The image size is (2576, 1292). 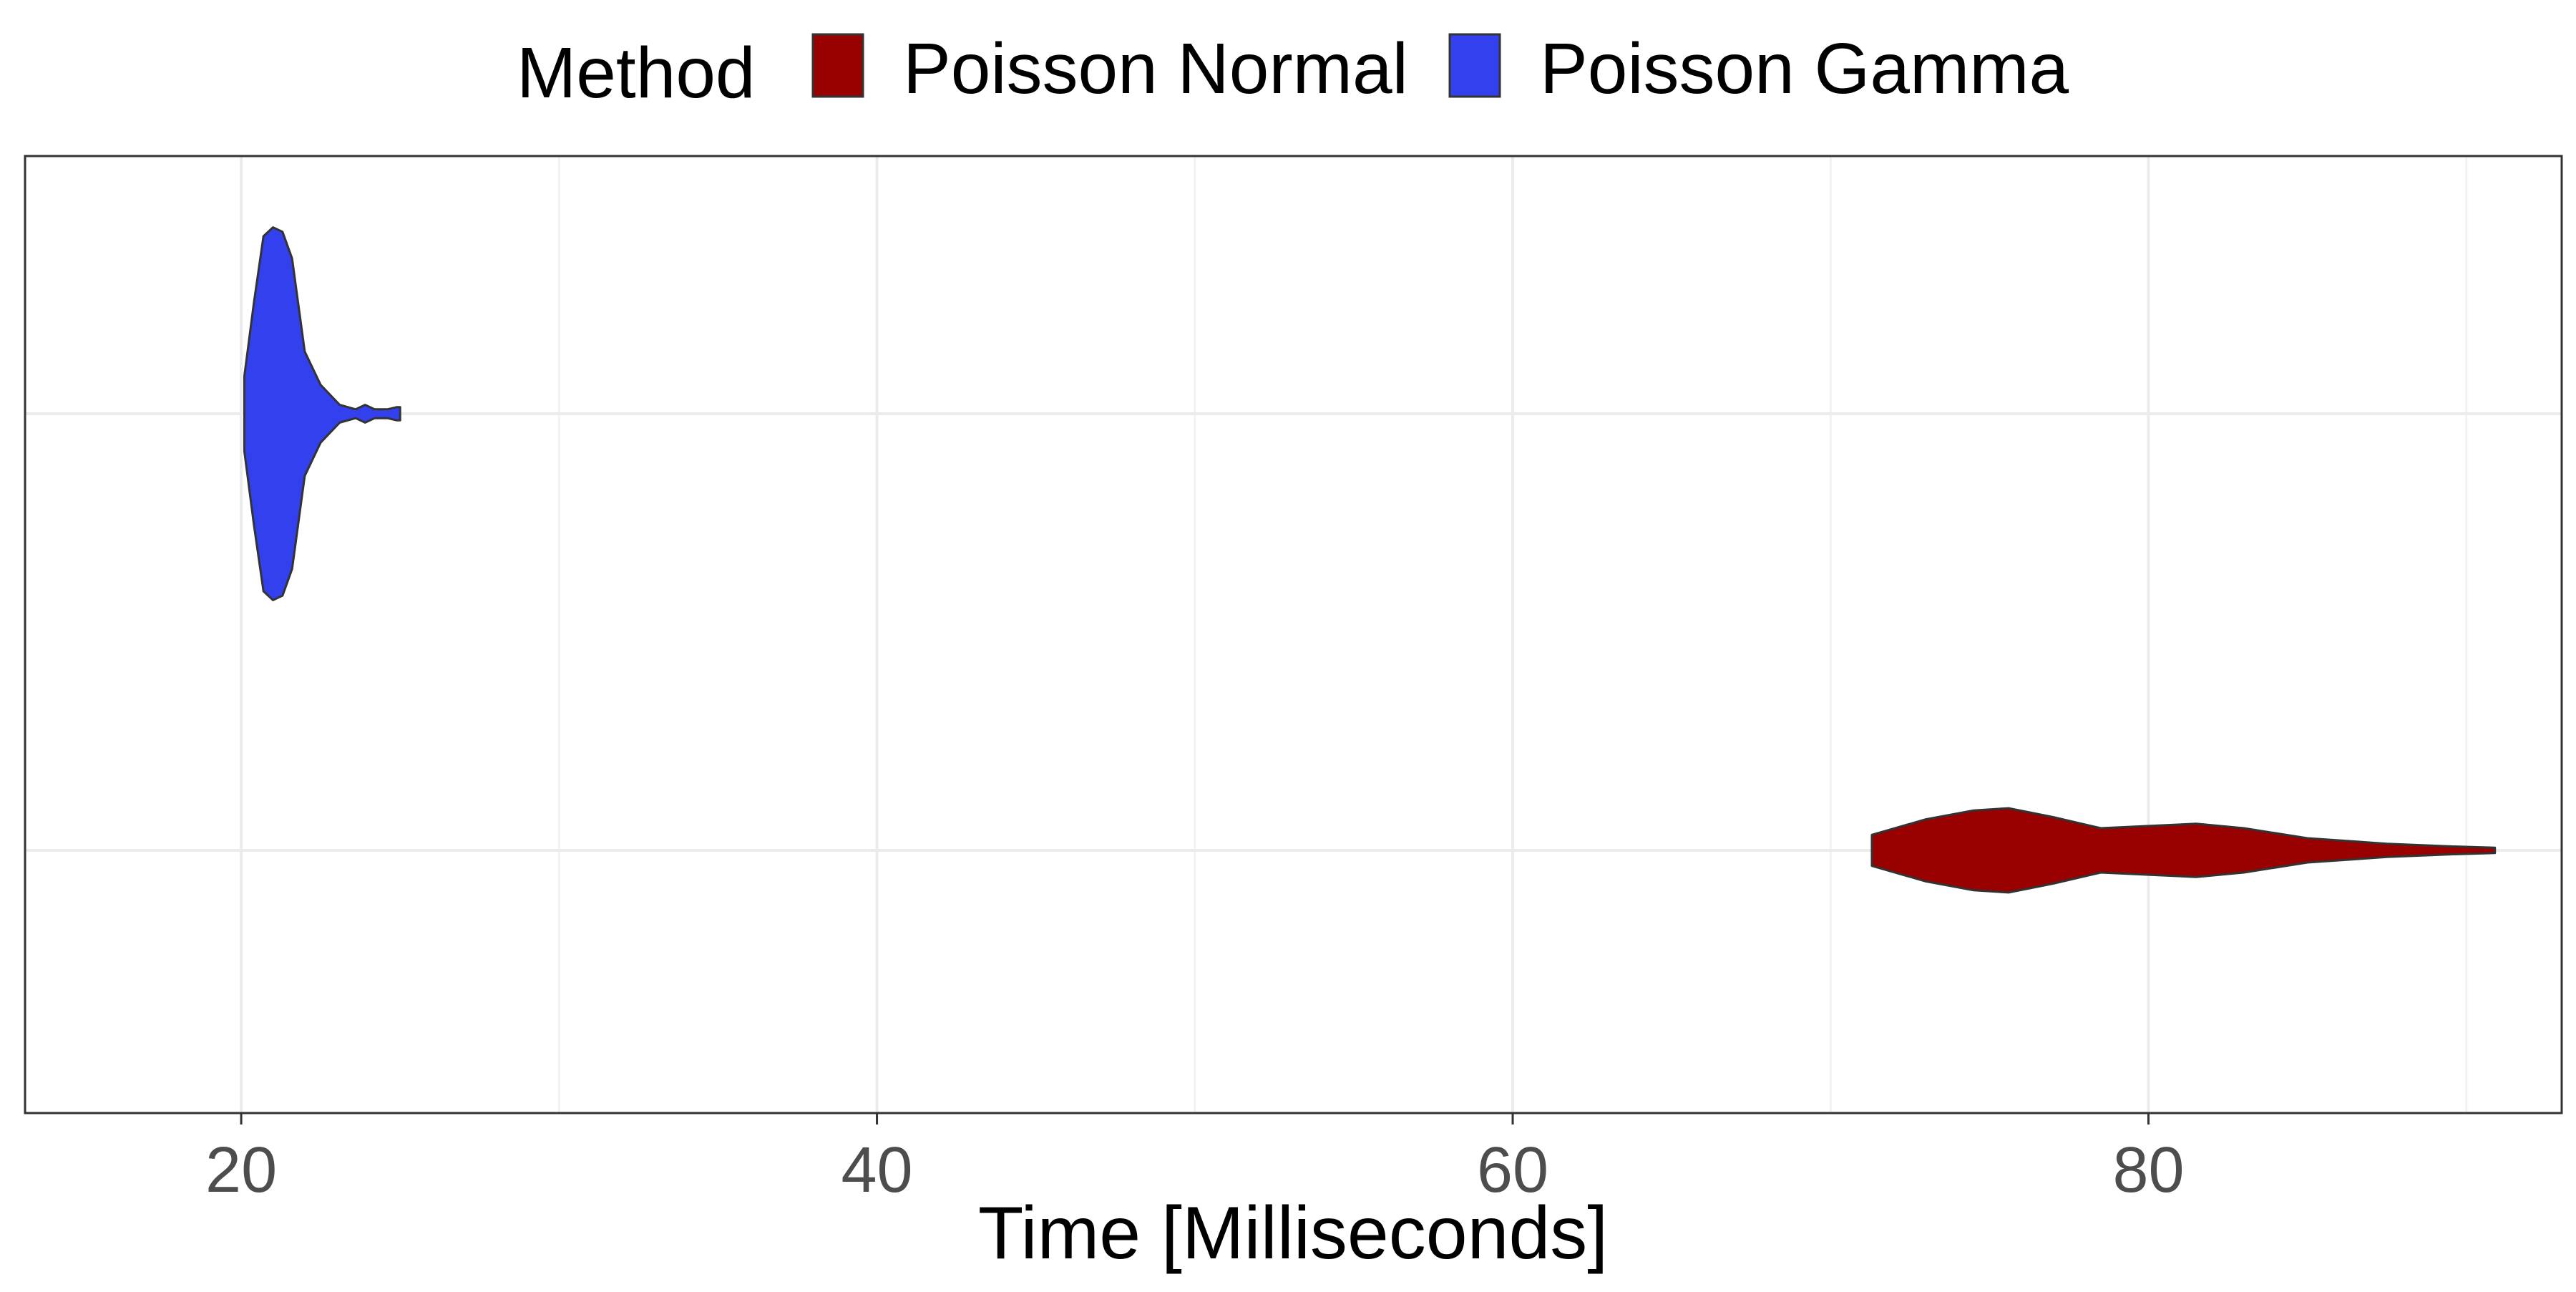 What do you see at coordinates (876, 1170) in the screenshot?
I see `x-tick-label-40: 40` at bounding box center [876, 1170].